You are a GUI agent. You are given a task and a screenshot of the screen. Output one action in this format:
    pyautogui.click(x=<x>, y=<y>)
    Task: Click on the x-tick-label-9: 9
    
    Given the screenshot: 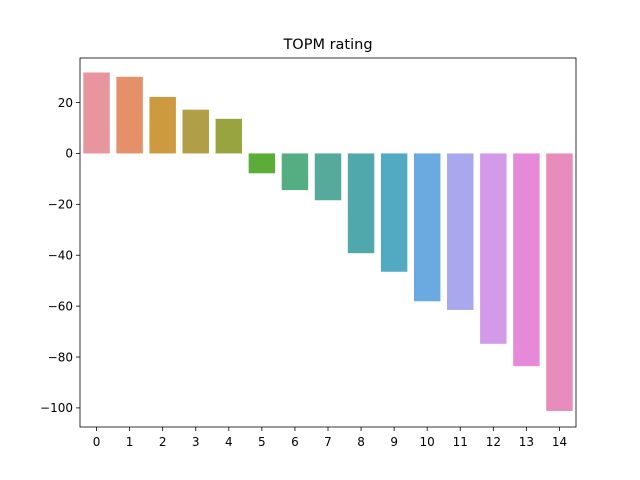 What is the action you would take?
    pyautogui.click(x=394, y=442)
    